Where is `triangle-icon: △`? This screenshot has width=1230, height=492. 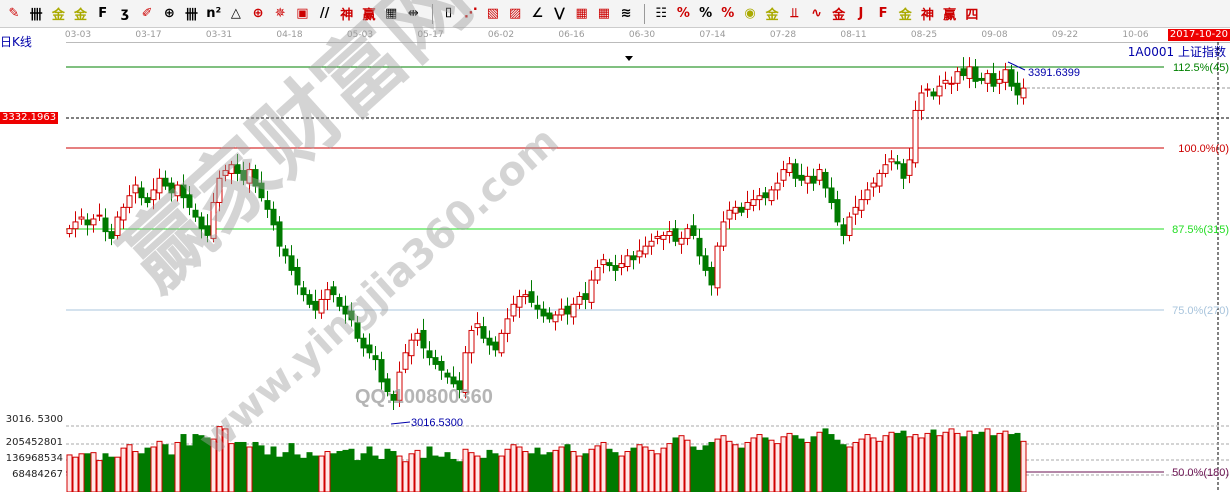
triangle-icon: △ is located at coordinates (235, 13).